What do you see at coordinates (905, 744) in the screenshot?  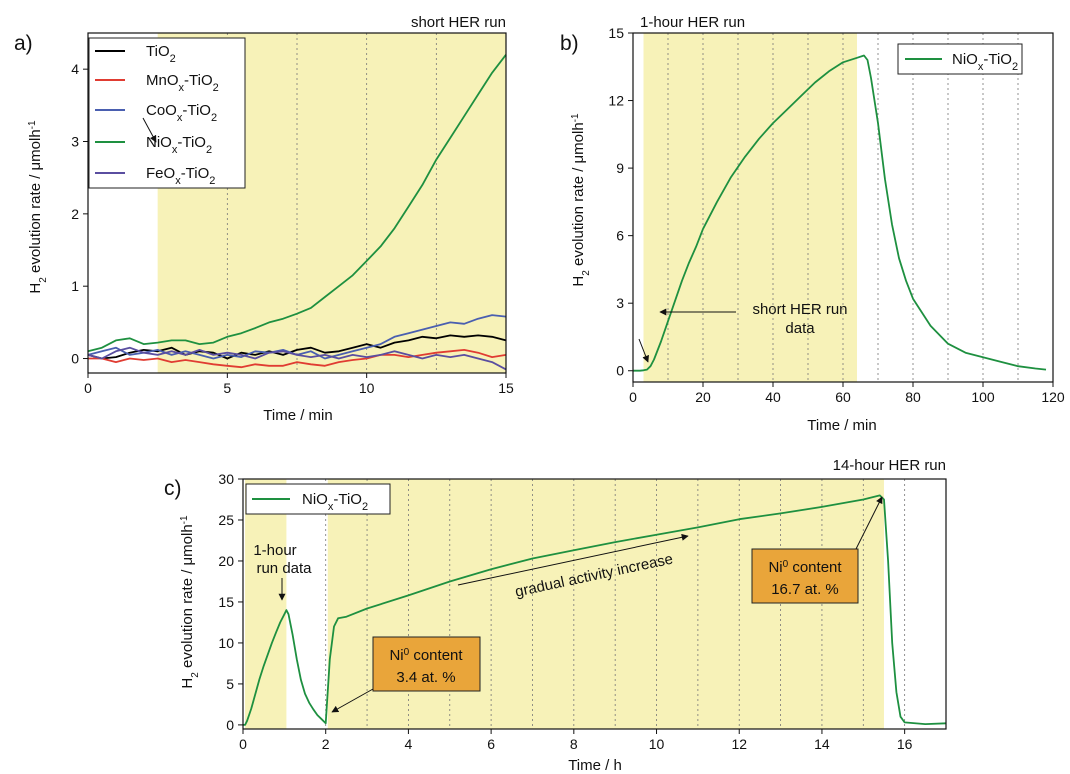 I see `panel-c-x-tick-label: 16` at bounding box center [905, 744].